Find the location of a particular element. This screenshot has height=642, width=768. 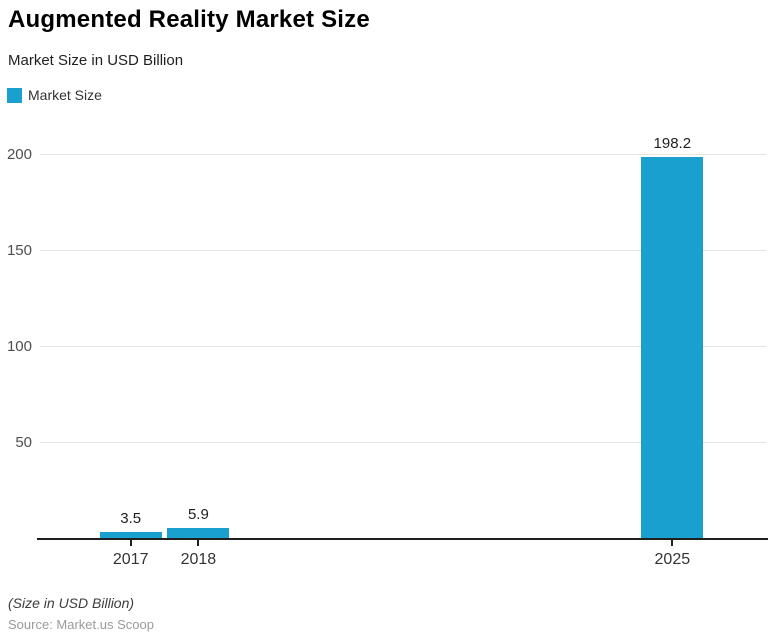

y-axis-label-50: 50 is located at coordinates (23, 443).